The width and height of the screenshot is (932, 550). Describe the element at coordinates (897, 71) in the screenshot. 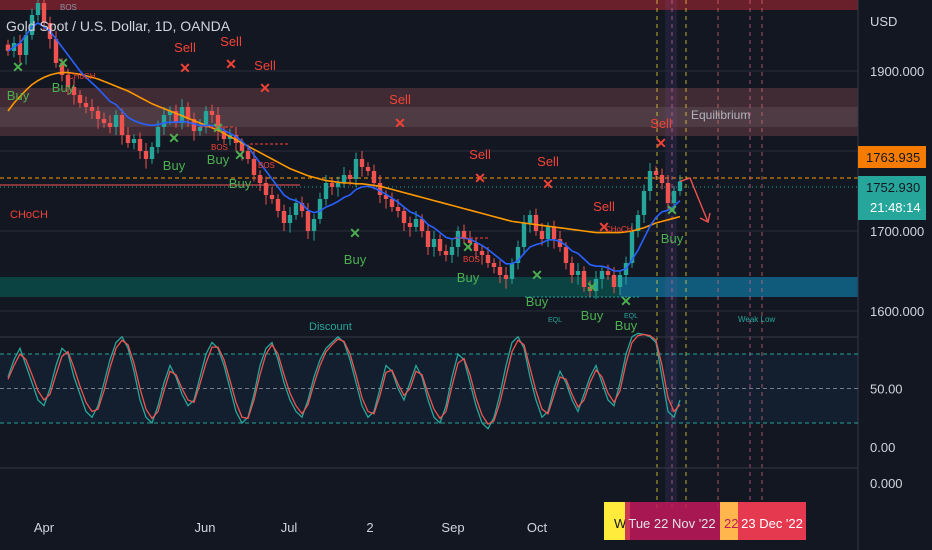

I see `y-tick-label: 1900.000` at that location.